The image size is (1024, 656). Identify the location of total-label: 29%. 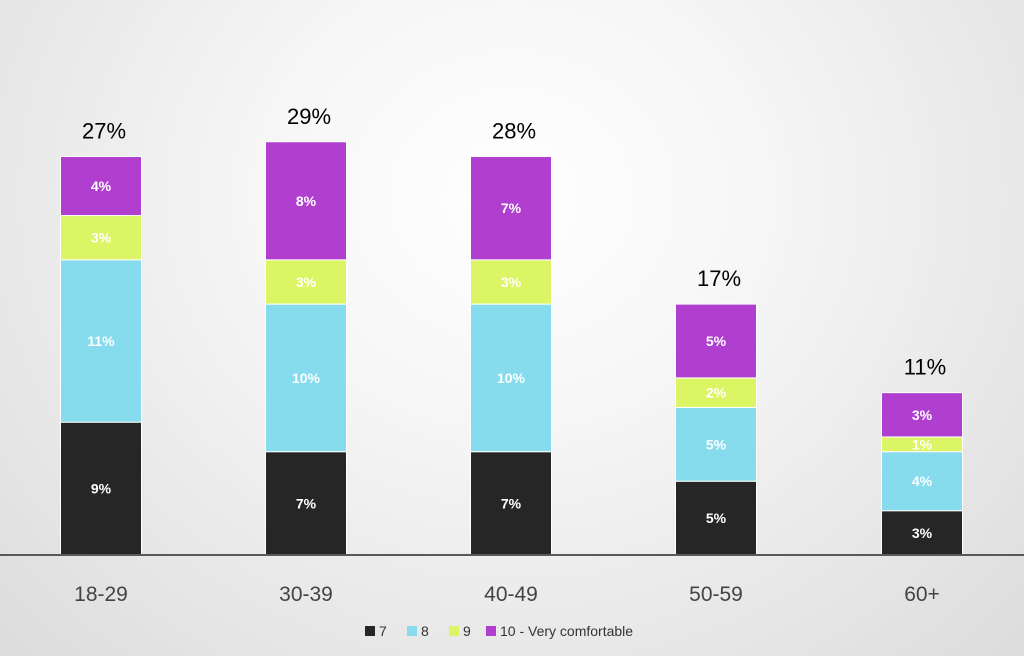
(309, 116).